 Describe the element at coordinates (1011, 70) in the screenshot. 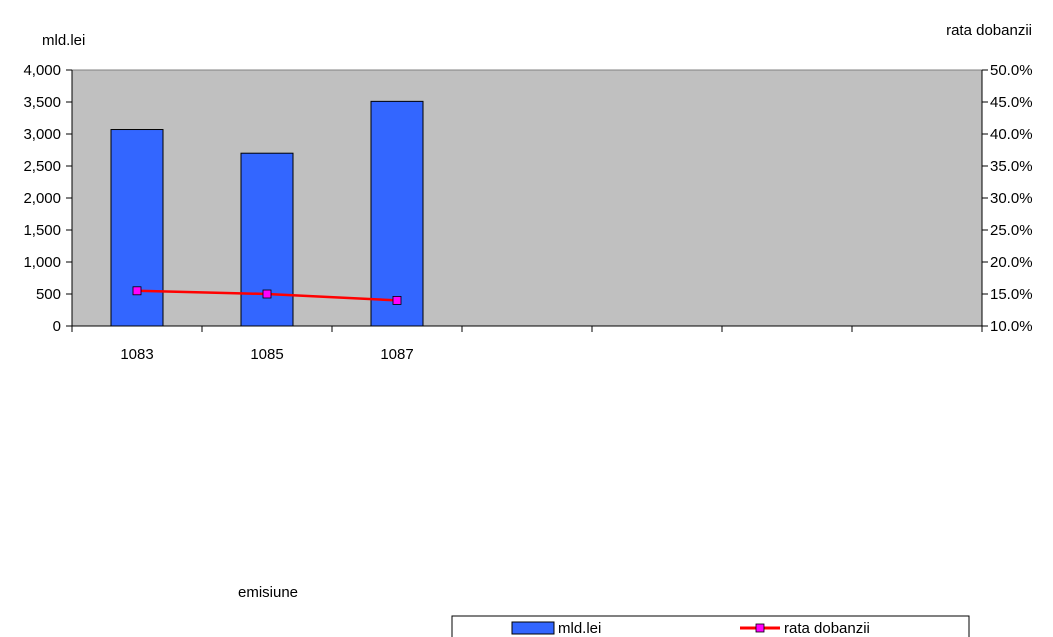

I see `right-tick-label: 50.0%` at that location.